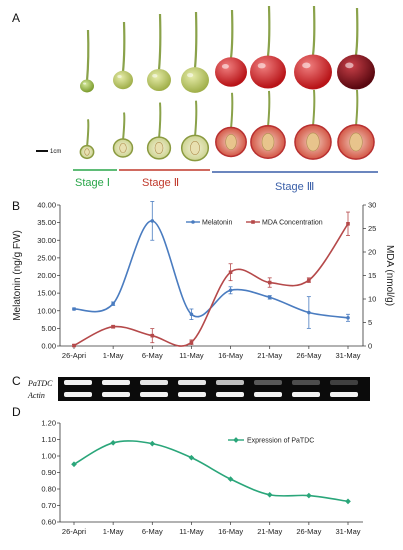 Image resolution: width=403 pixels, height=550 pixels. What do you see at coordinates (46, 240) in the screenshot?
I see `y-tick-label: 30.00` at bounding box center [46, 240].